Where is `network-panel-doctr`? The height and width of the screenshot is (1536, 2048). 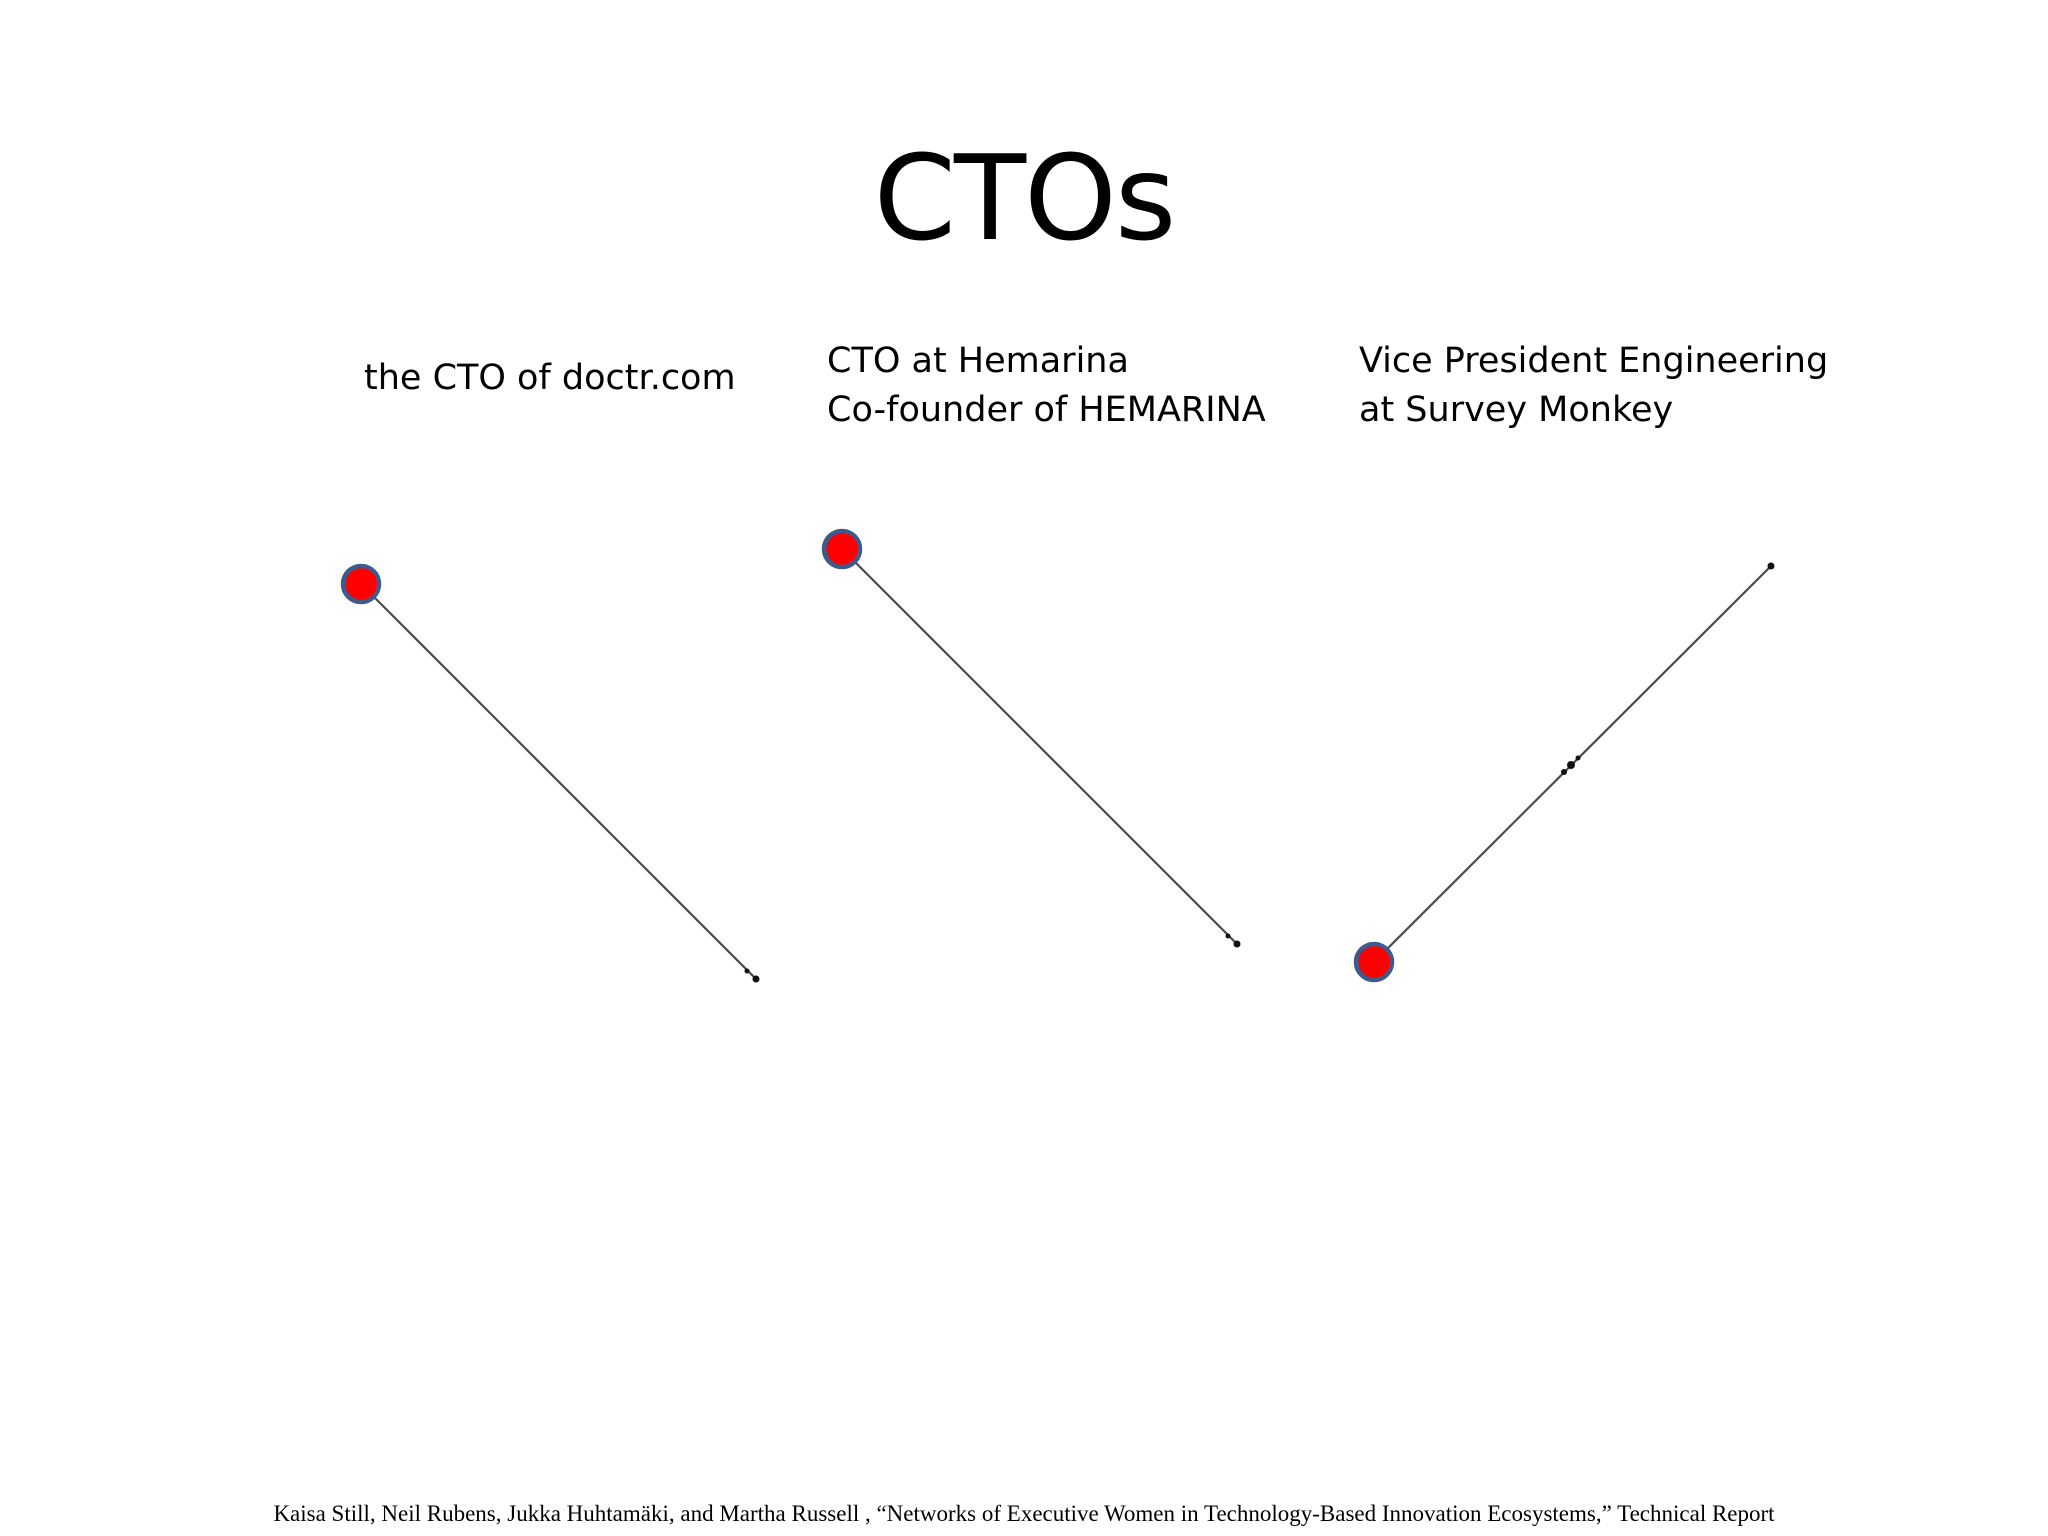
network-panel-doctr is located at coordinates (550, 773).